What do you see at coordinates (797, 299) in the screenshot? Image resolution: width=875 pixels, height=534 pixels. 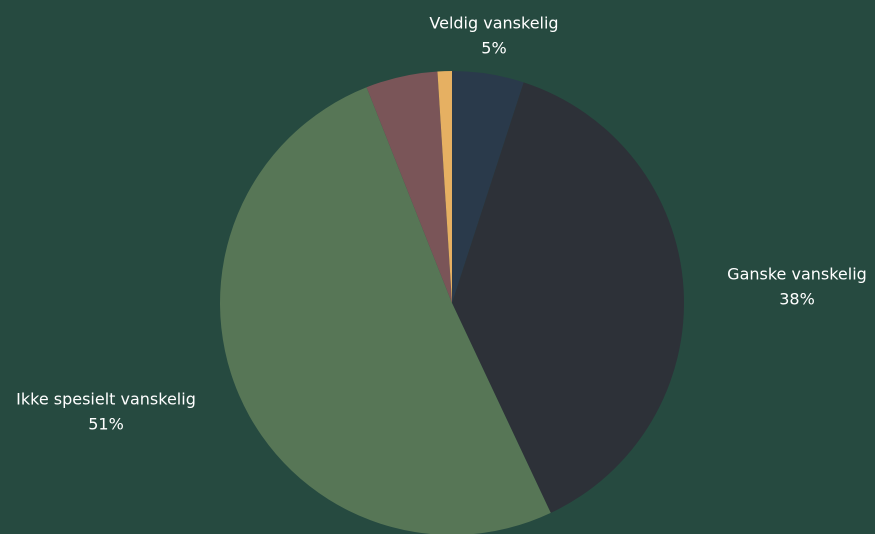 I see `slice-value-label: 38%` at bounding box center [797, 299].